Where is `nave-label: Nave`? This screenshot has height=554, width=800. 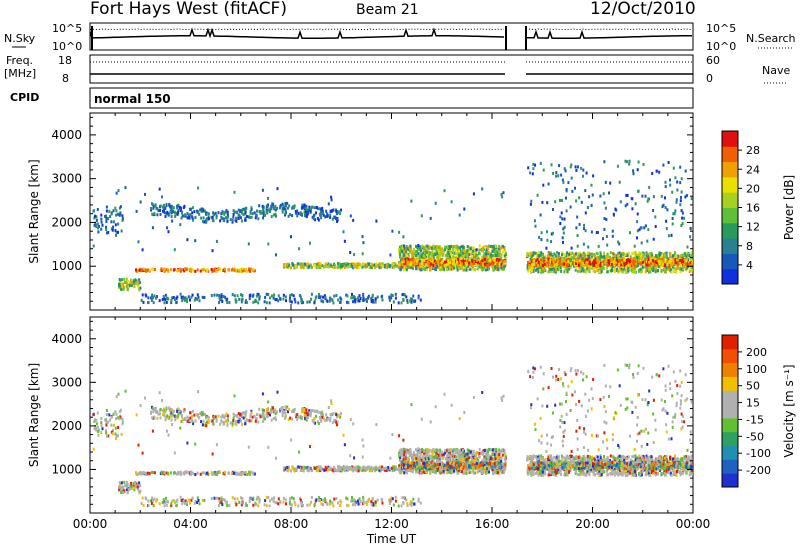
nave-label: Nave is located at coordinates (776, 70).